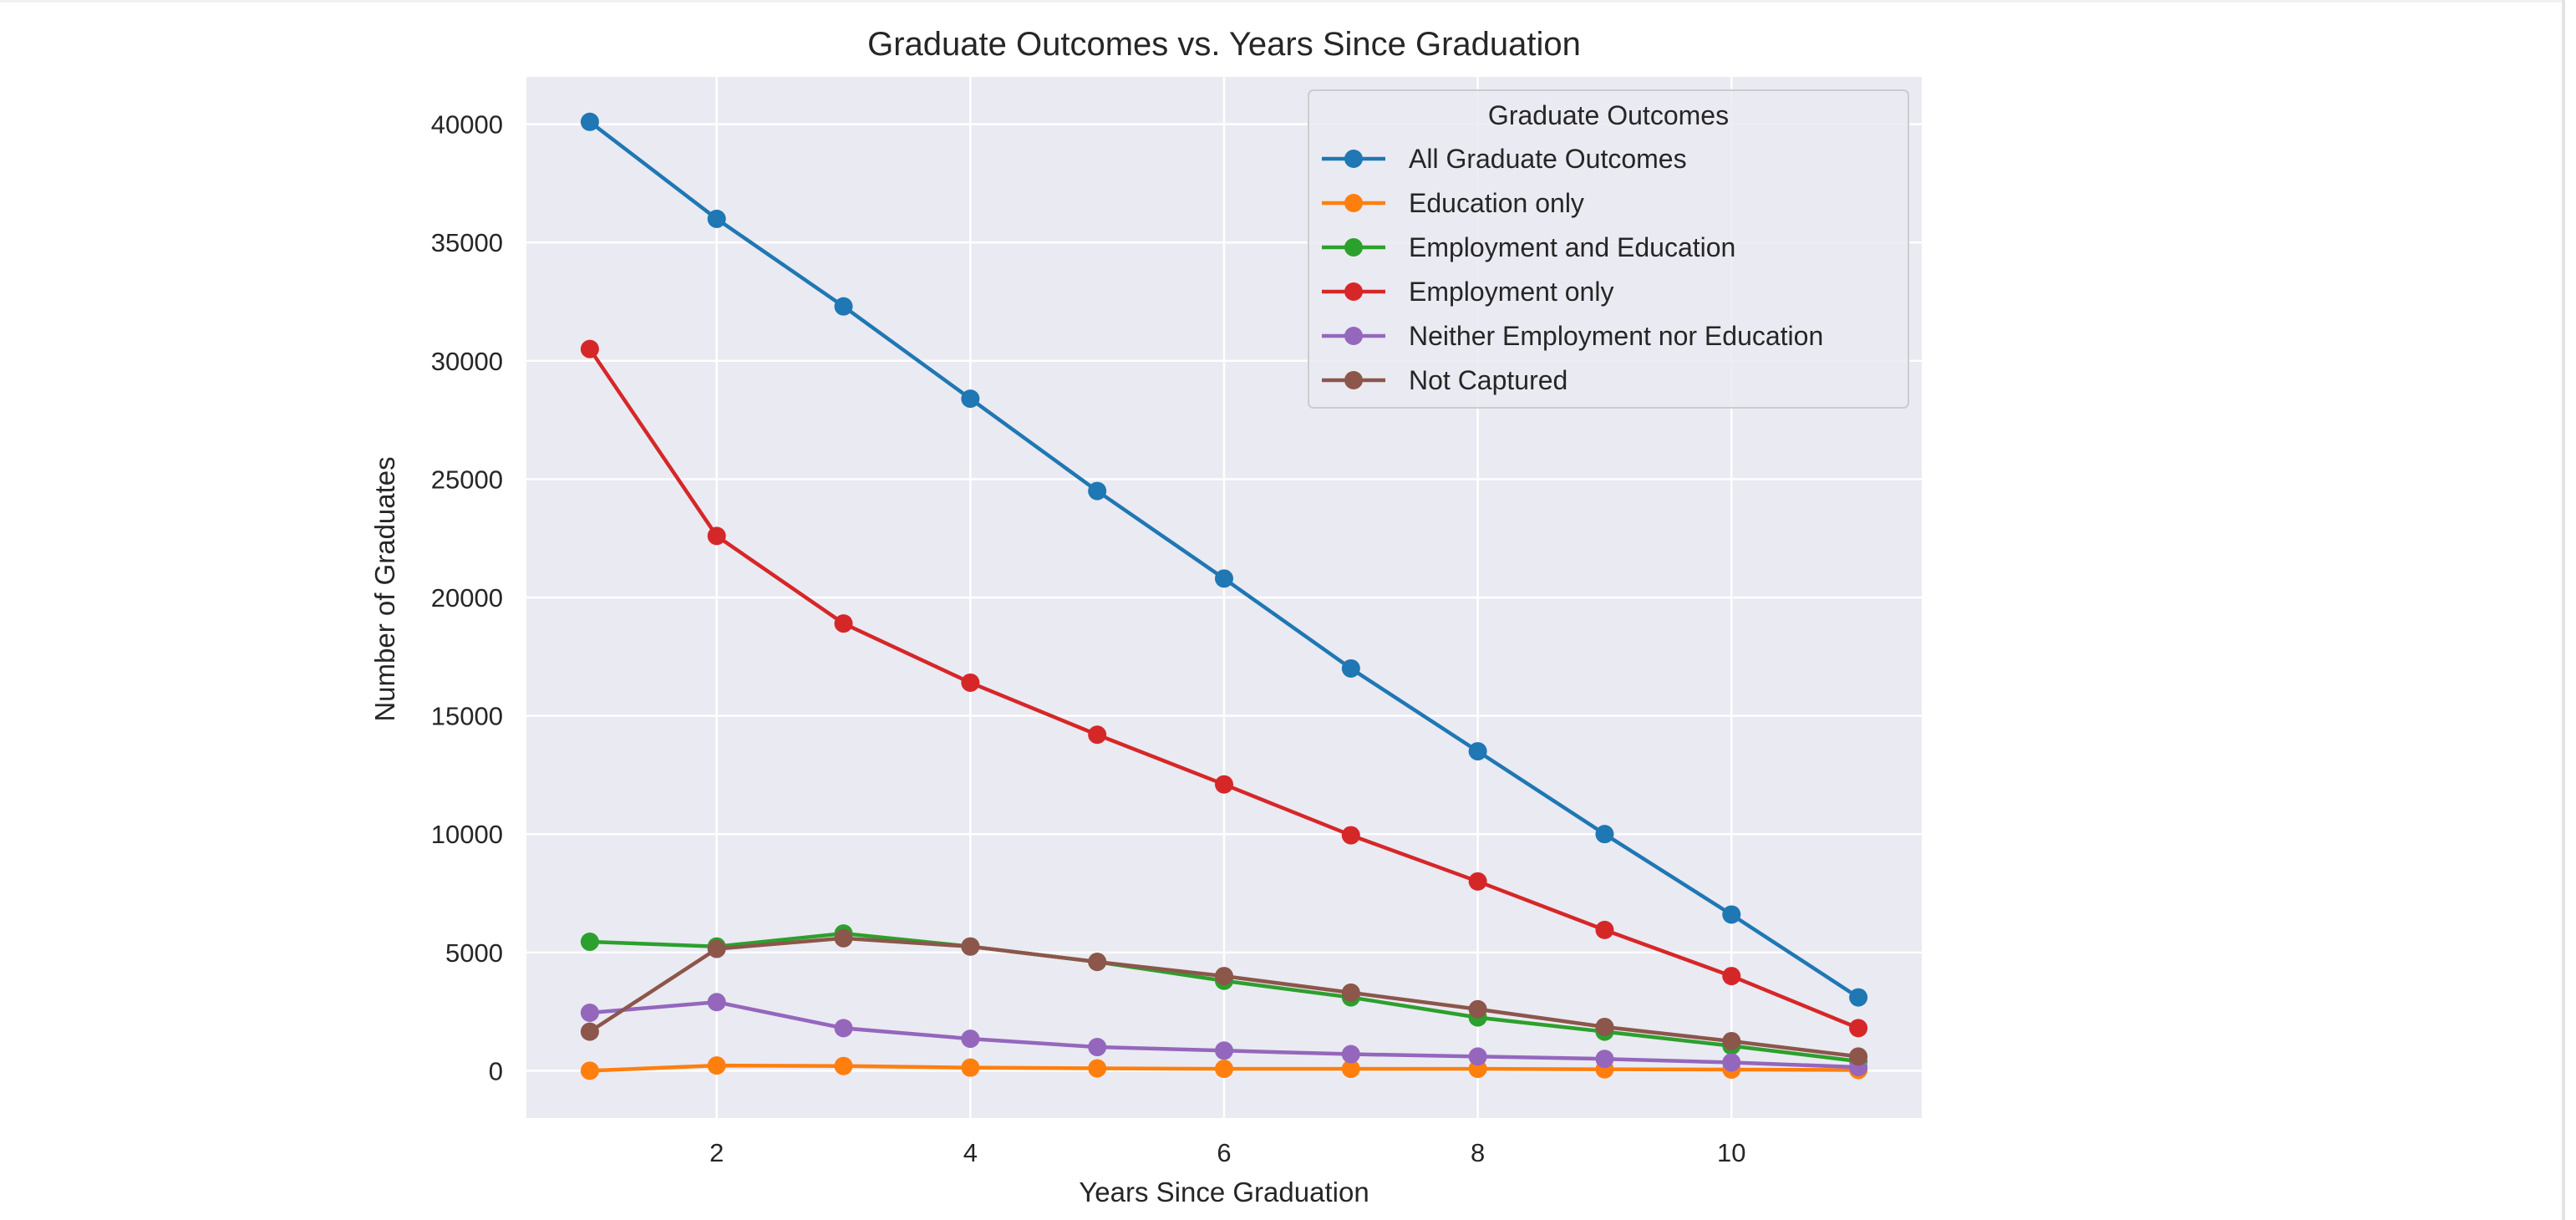  I want to click on legend-box, so click(1608, 249).